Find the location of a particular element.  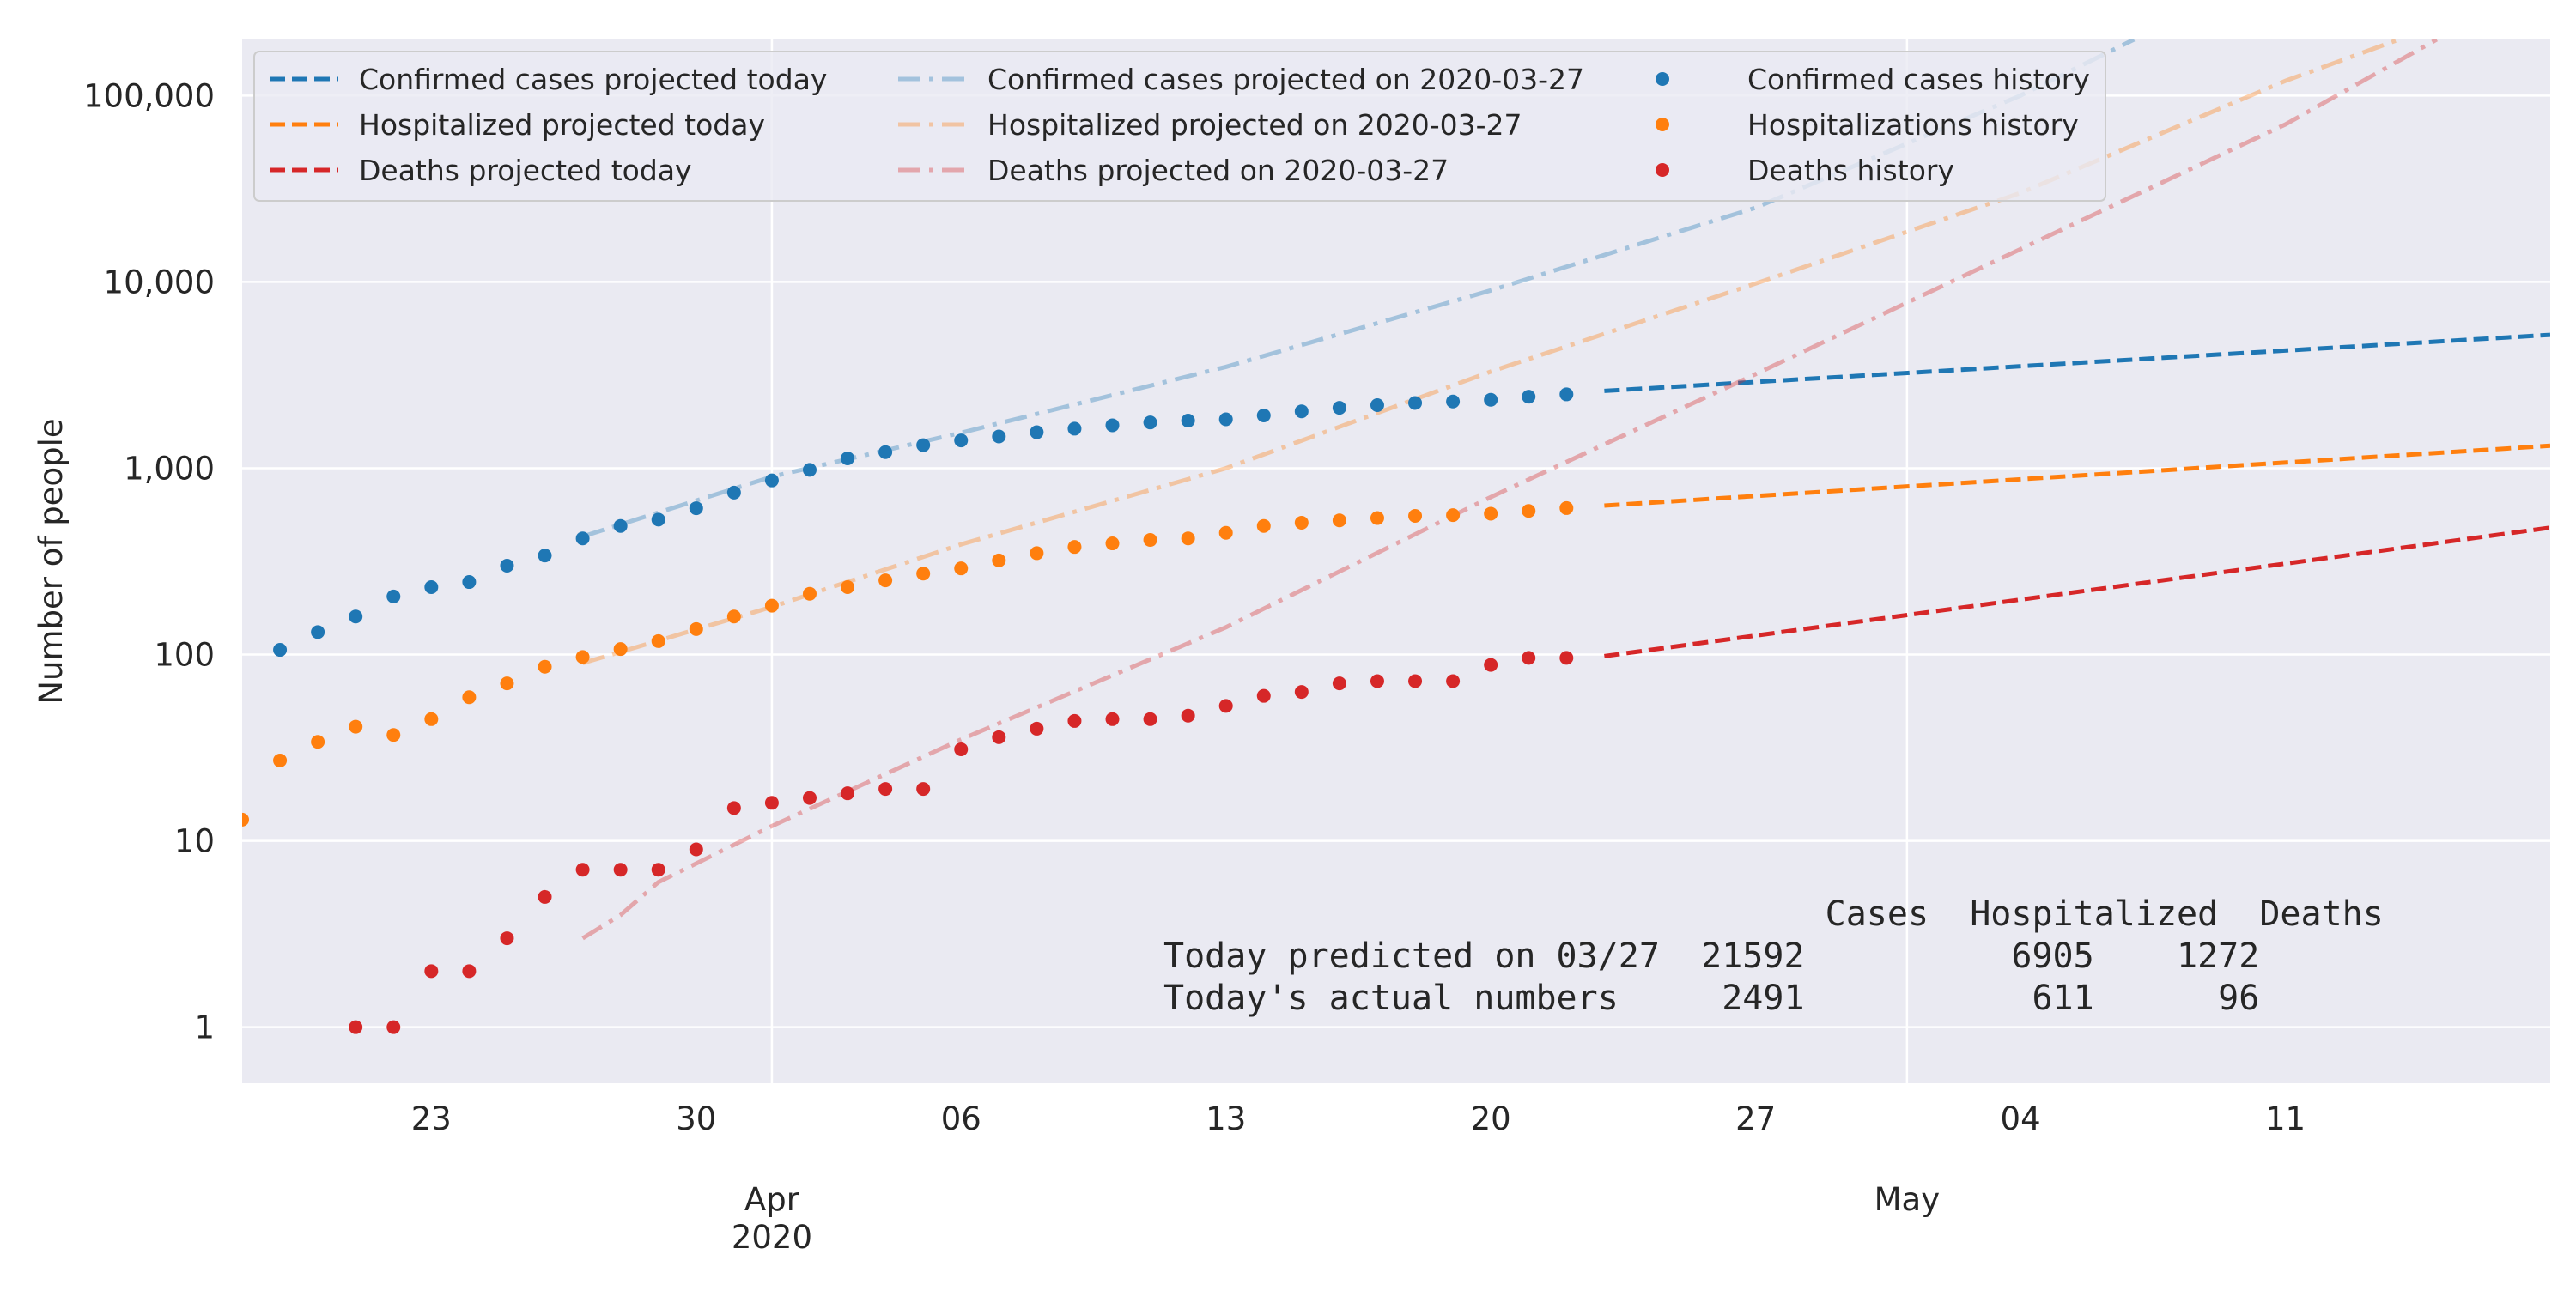

x-major-tick-sublabel: 2020 is located at coordinates (772, 1238).